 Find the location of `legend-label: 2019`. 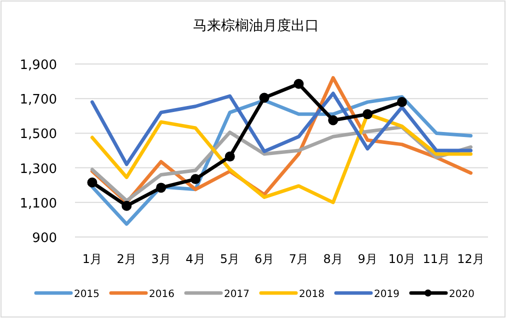

legend-label: 2019 is located at coordinates (387, 294).